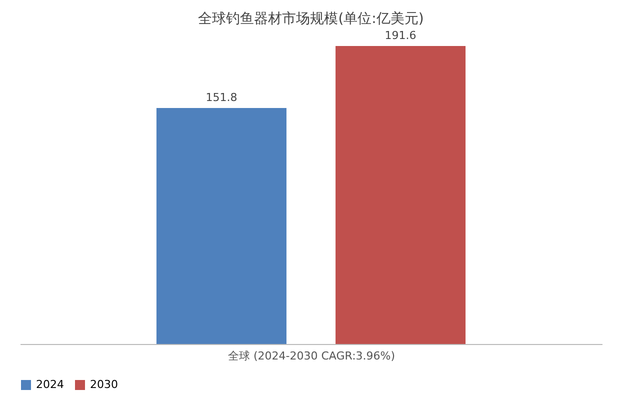 This screenshot has height=400, width=622. Describe the element at coordinates (400, 35) in the screenshot. I see `data-label: 191.6` at that location.